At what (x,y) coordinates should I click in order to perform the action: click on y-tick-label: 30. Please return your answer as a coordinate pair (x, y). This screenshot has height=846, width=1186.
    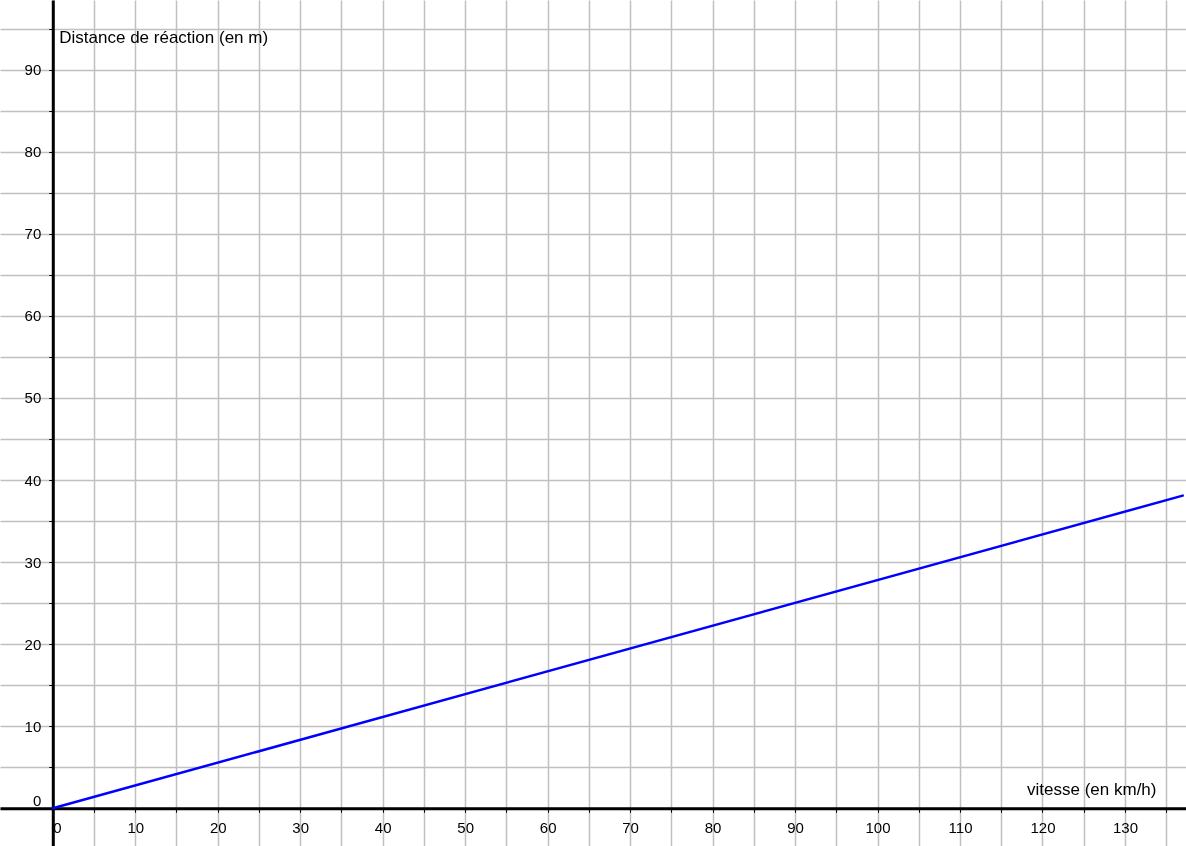
    Looking at the image, I should click on (33, 562).